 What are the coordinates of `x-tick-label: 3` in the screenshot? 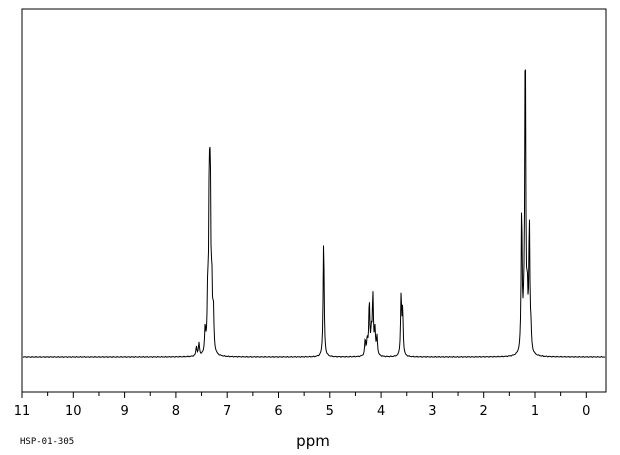 It's located at (432, 411).